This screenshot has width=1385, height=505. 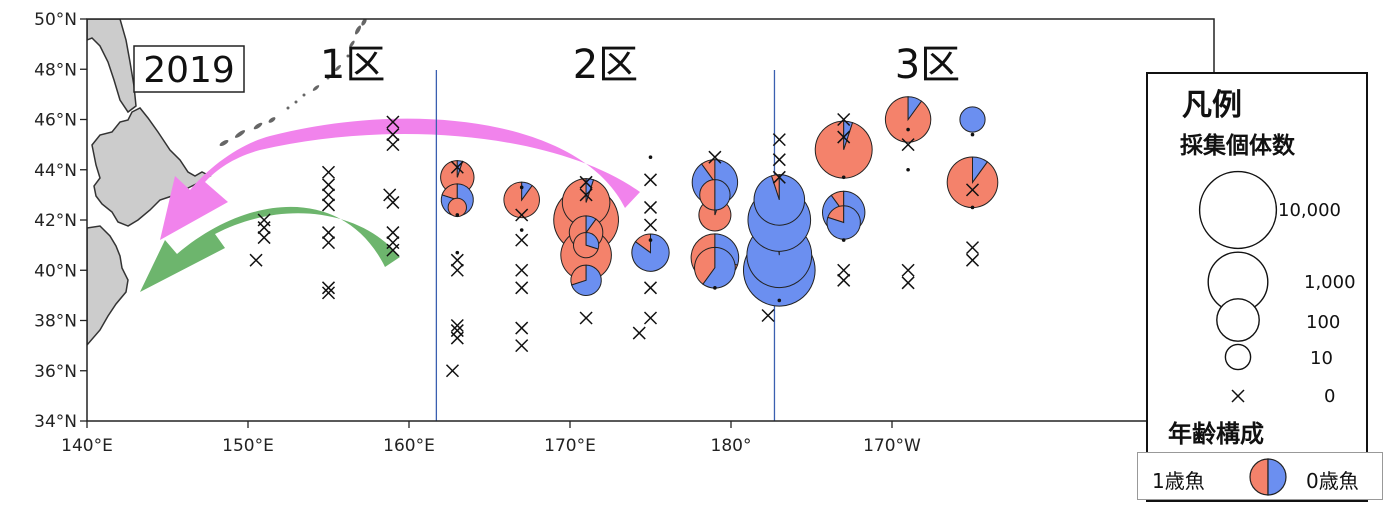 I want to click on age1-label: 1歳魚, so click(x=1178, y=481).